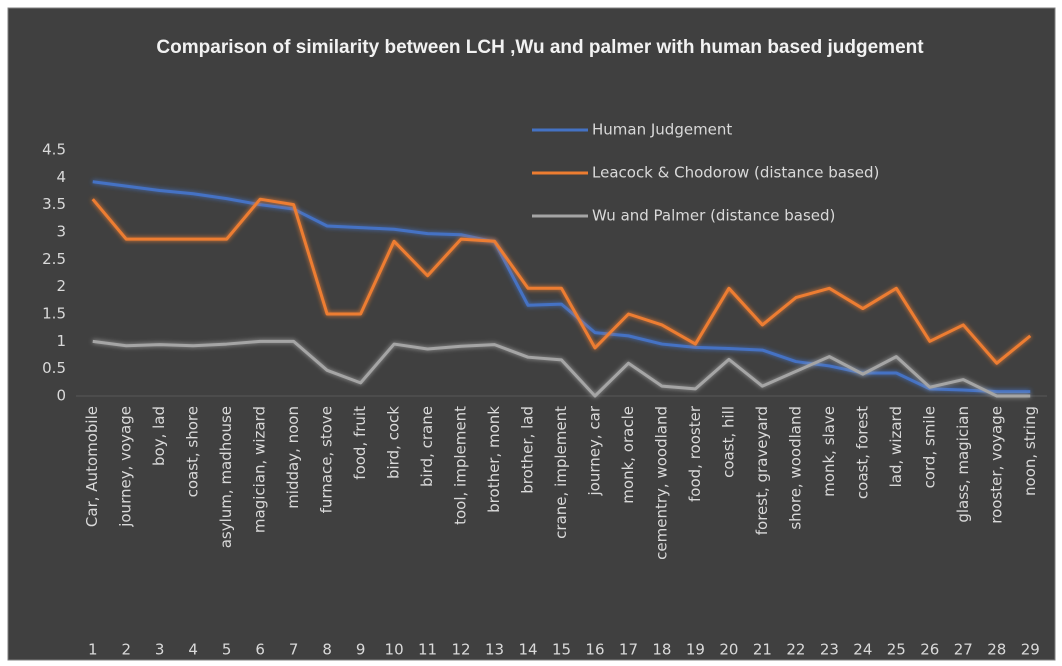 The height and width of the screenshot is (666, 1062). I want to click on x-tick-number: 8, so click(327, 650).